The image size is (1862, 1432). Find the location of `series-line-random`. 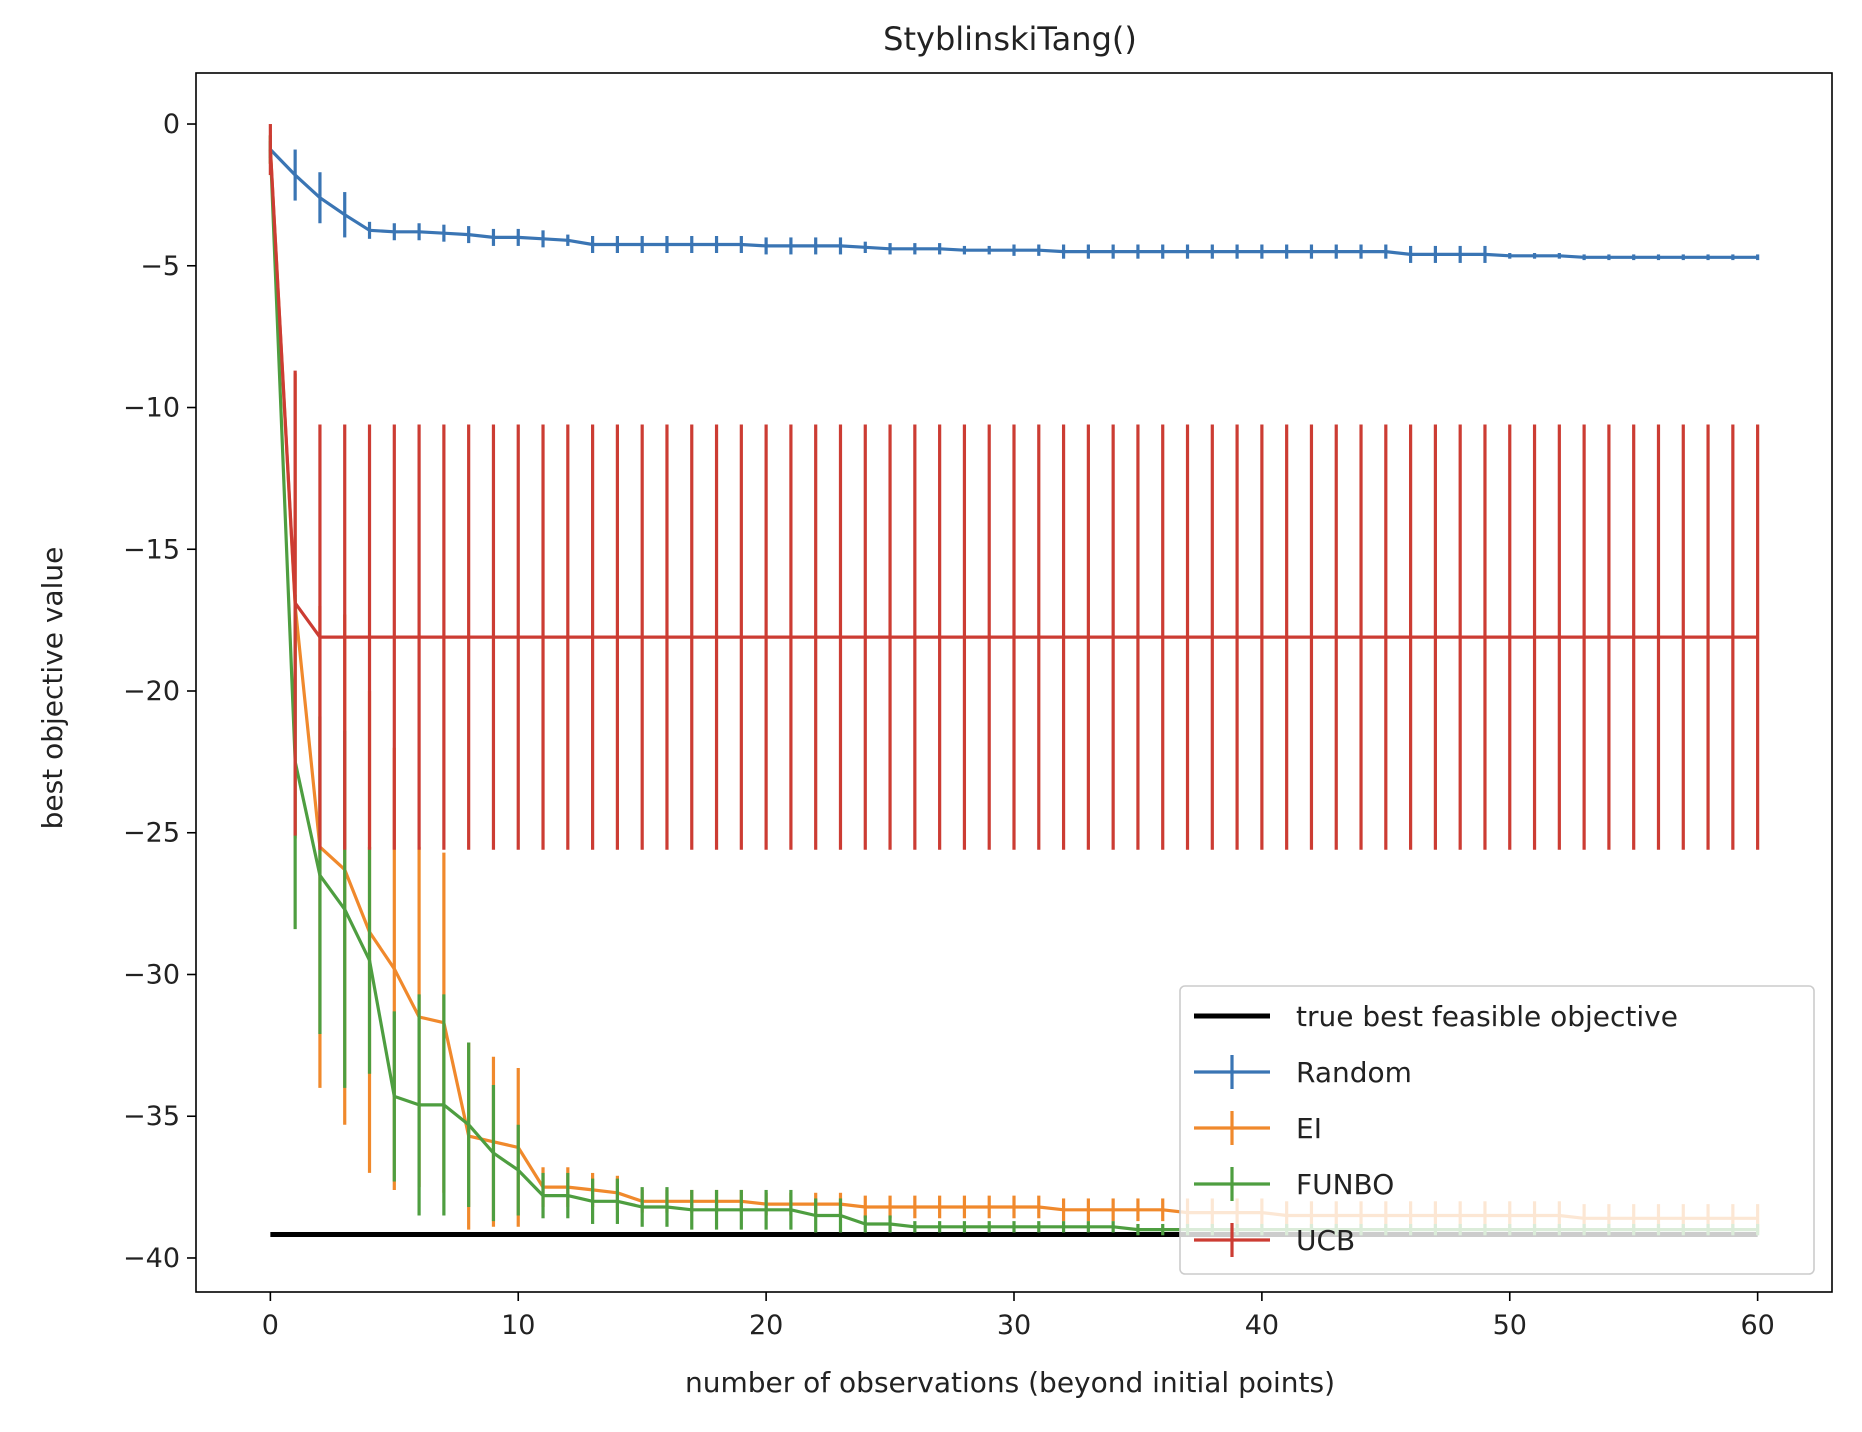

series-line-random is located at coordinates (1013, 203).